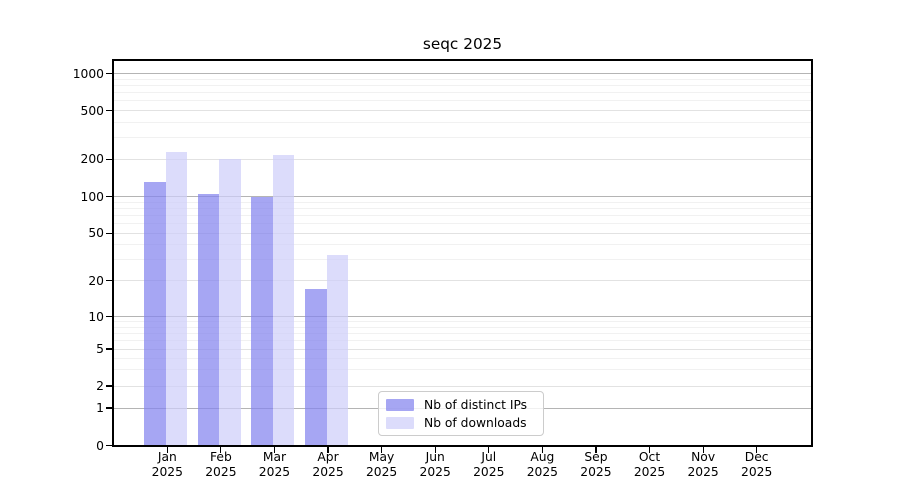  I want to click on x-tick-label: Apr 2025, so click(328, 465).